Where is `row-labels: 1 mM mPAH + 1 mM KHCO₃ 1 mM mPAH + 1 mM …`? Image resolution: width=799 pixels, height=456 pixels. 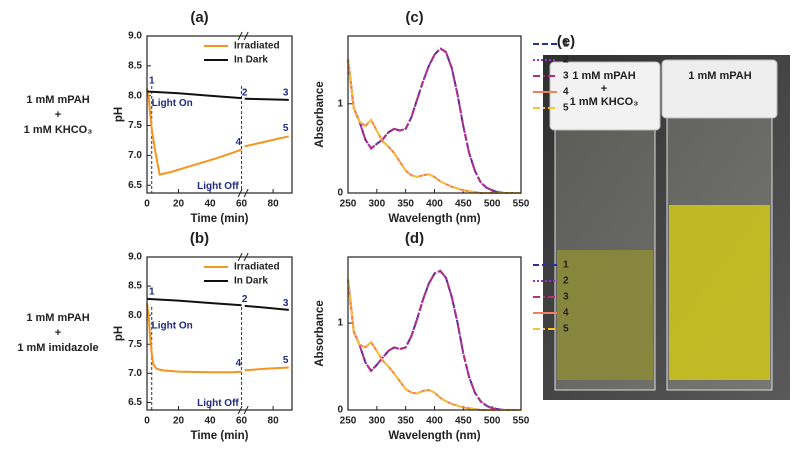
row-labels: 1 mM mPAH + 1 mM KHCO₃ 1 mM mPAH + 1 mM … is located at coordinates (57, 224).